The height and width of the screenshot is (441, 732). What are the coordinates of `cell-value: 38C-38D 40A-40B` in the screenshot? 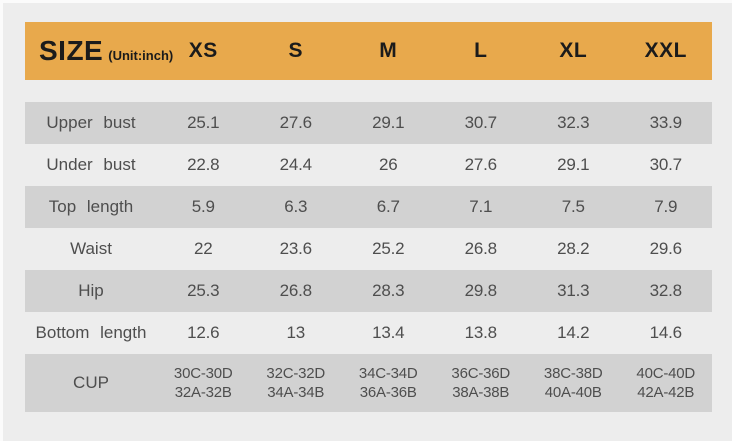 It's located at (573, 383).